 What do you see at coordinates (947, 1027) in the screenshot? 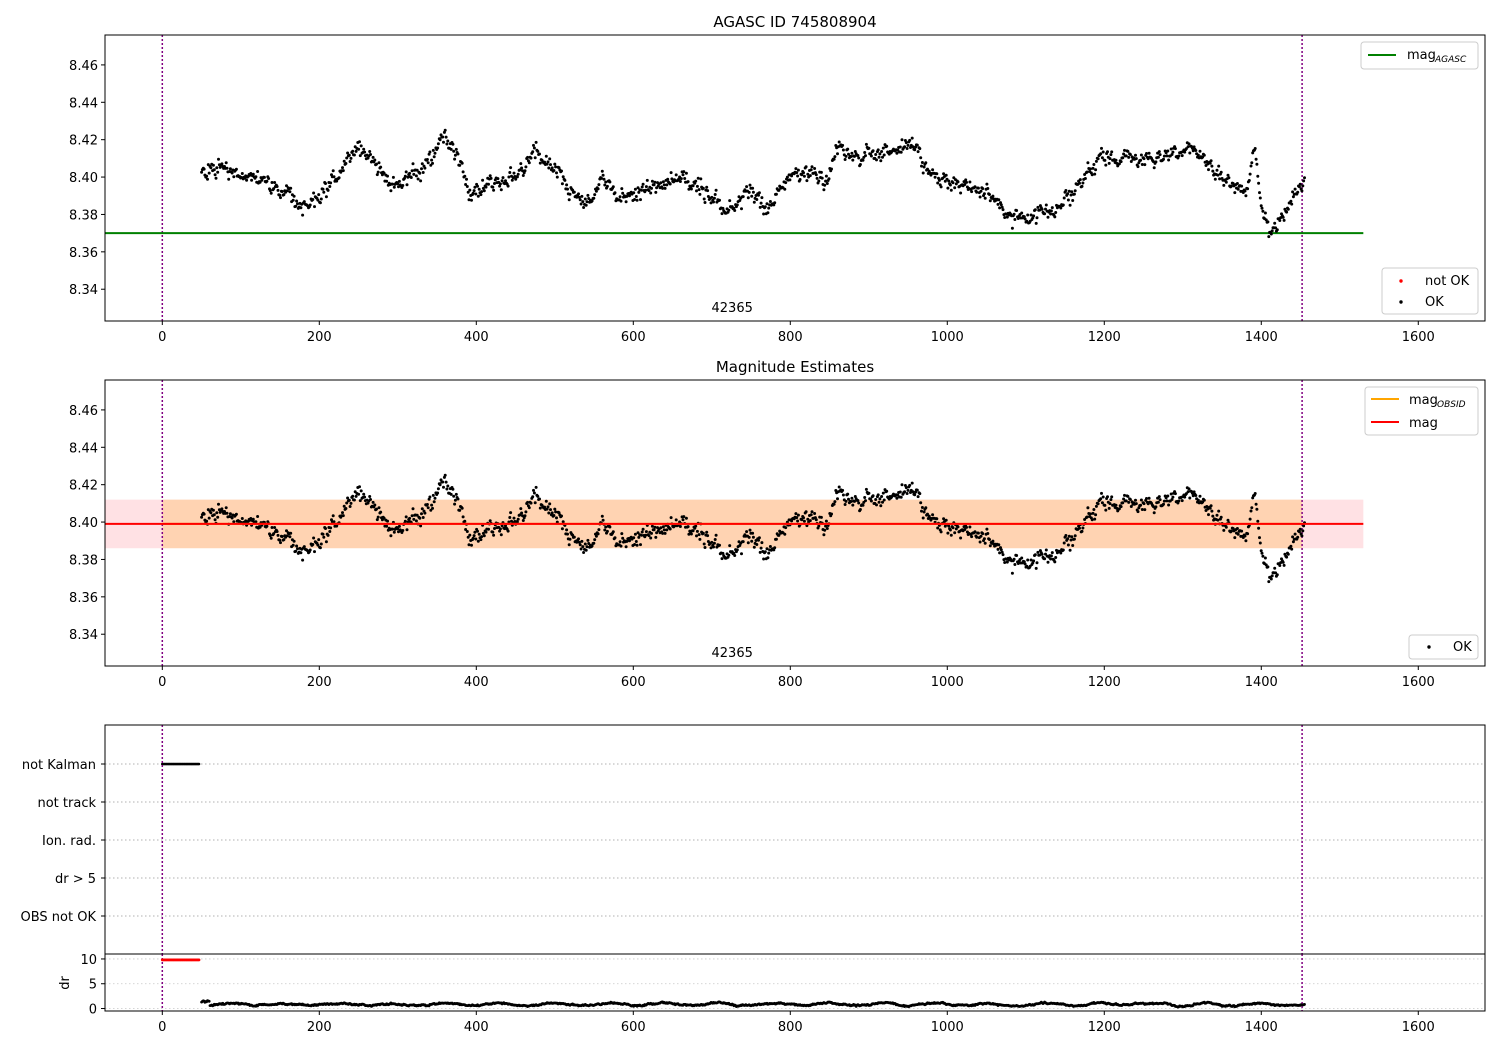
I see `dr-xtick-label: 1000` at bounding box center [947, 1027].